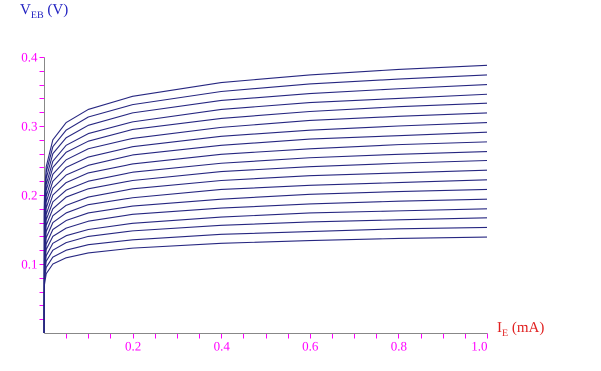 Image resolution: width=601 pixels, height=371 pixels. What do you see at coordinates (399, 346) in the screenshot?
I see `x-tick-label: 0.8` at bounding box center [399, 346].